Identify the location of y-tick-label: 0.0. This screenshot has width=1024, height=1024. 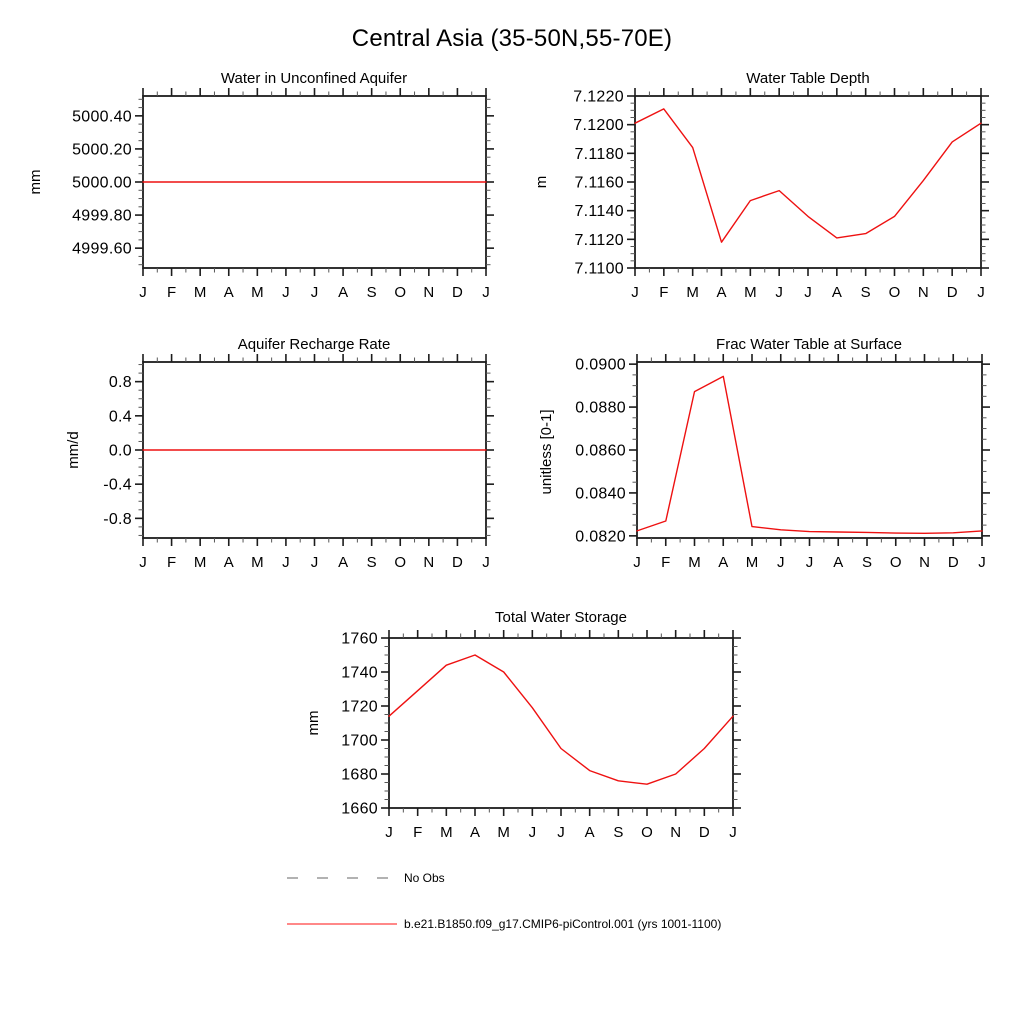
(120, 451).